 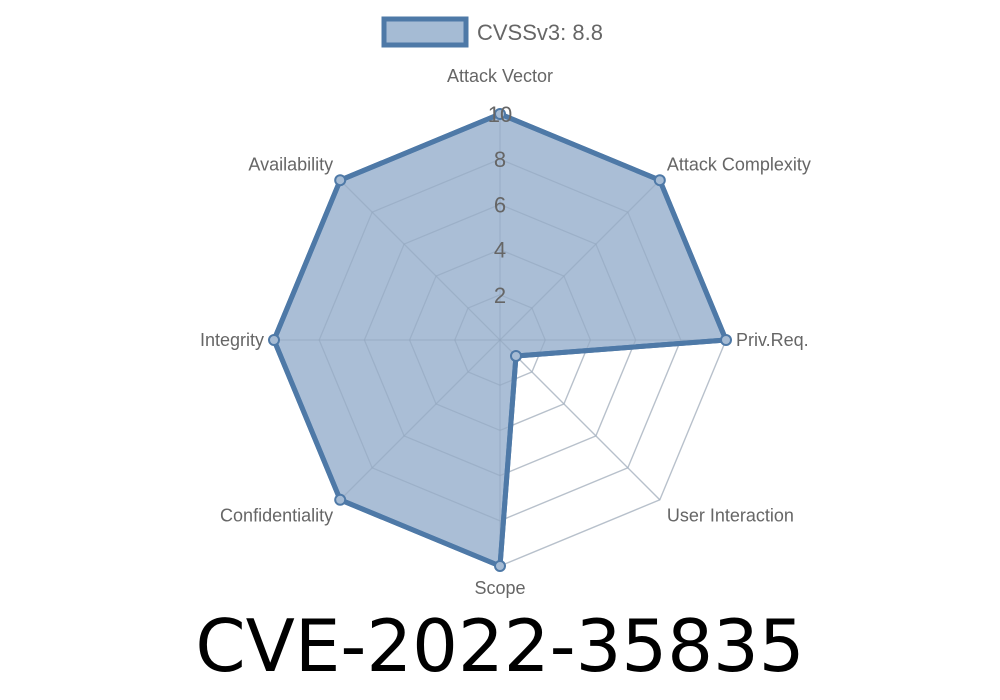 I want to click on axis-label: Attack Complexity, so click(x=739, y=165).